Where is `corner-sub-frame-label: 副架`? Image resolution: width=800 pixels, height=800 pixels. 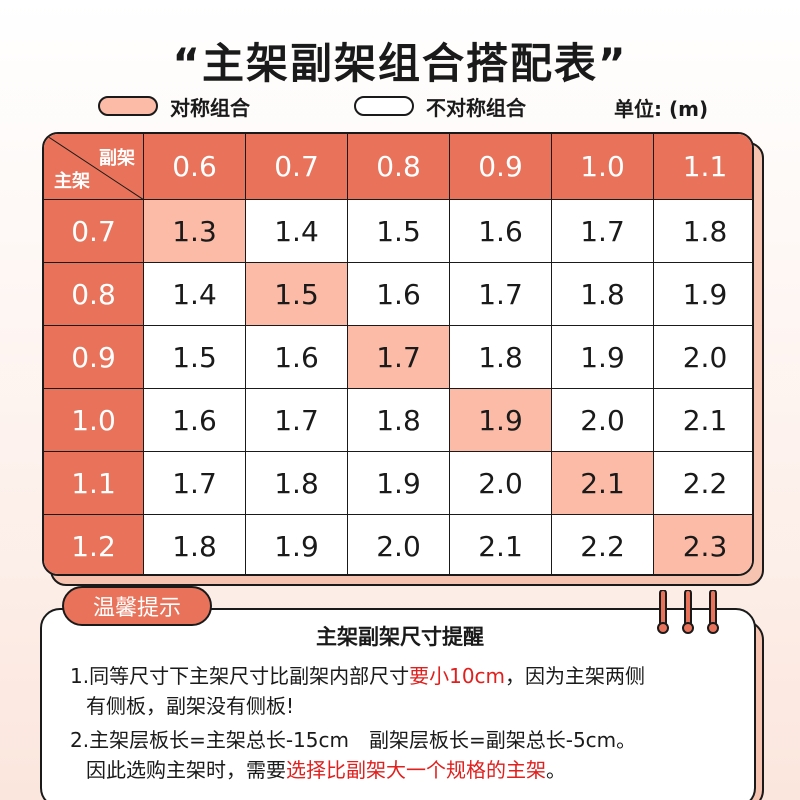 corner-sub-frame-label: 副架 is located at coordinates (117, 158).